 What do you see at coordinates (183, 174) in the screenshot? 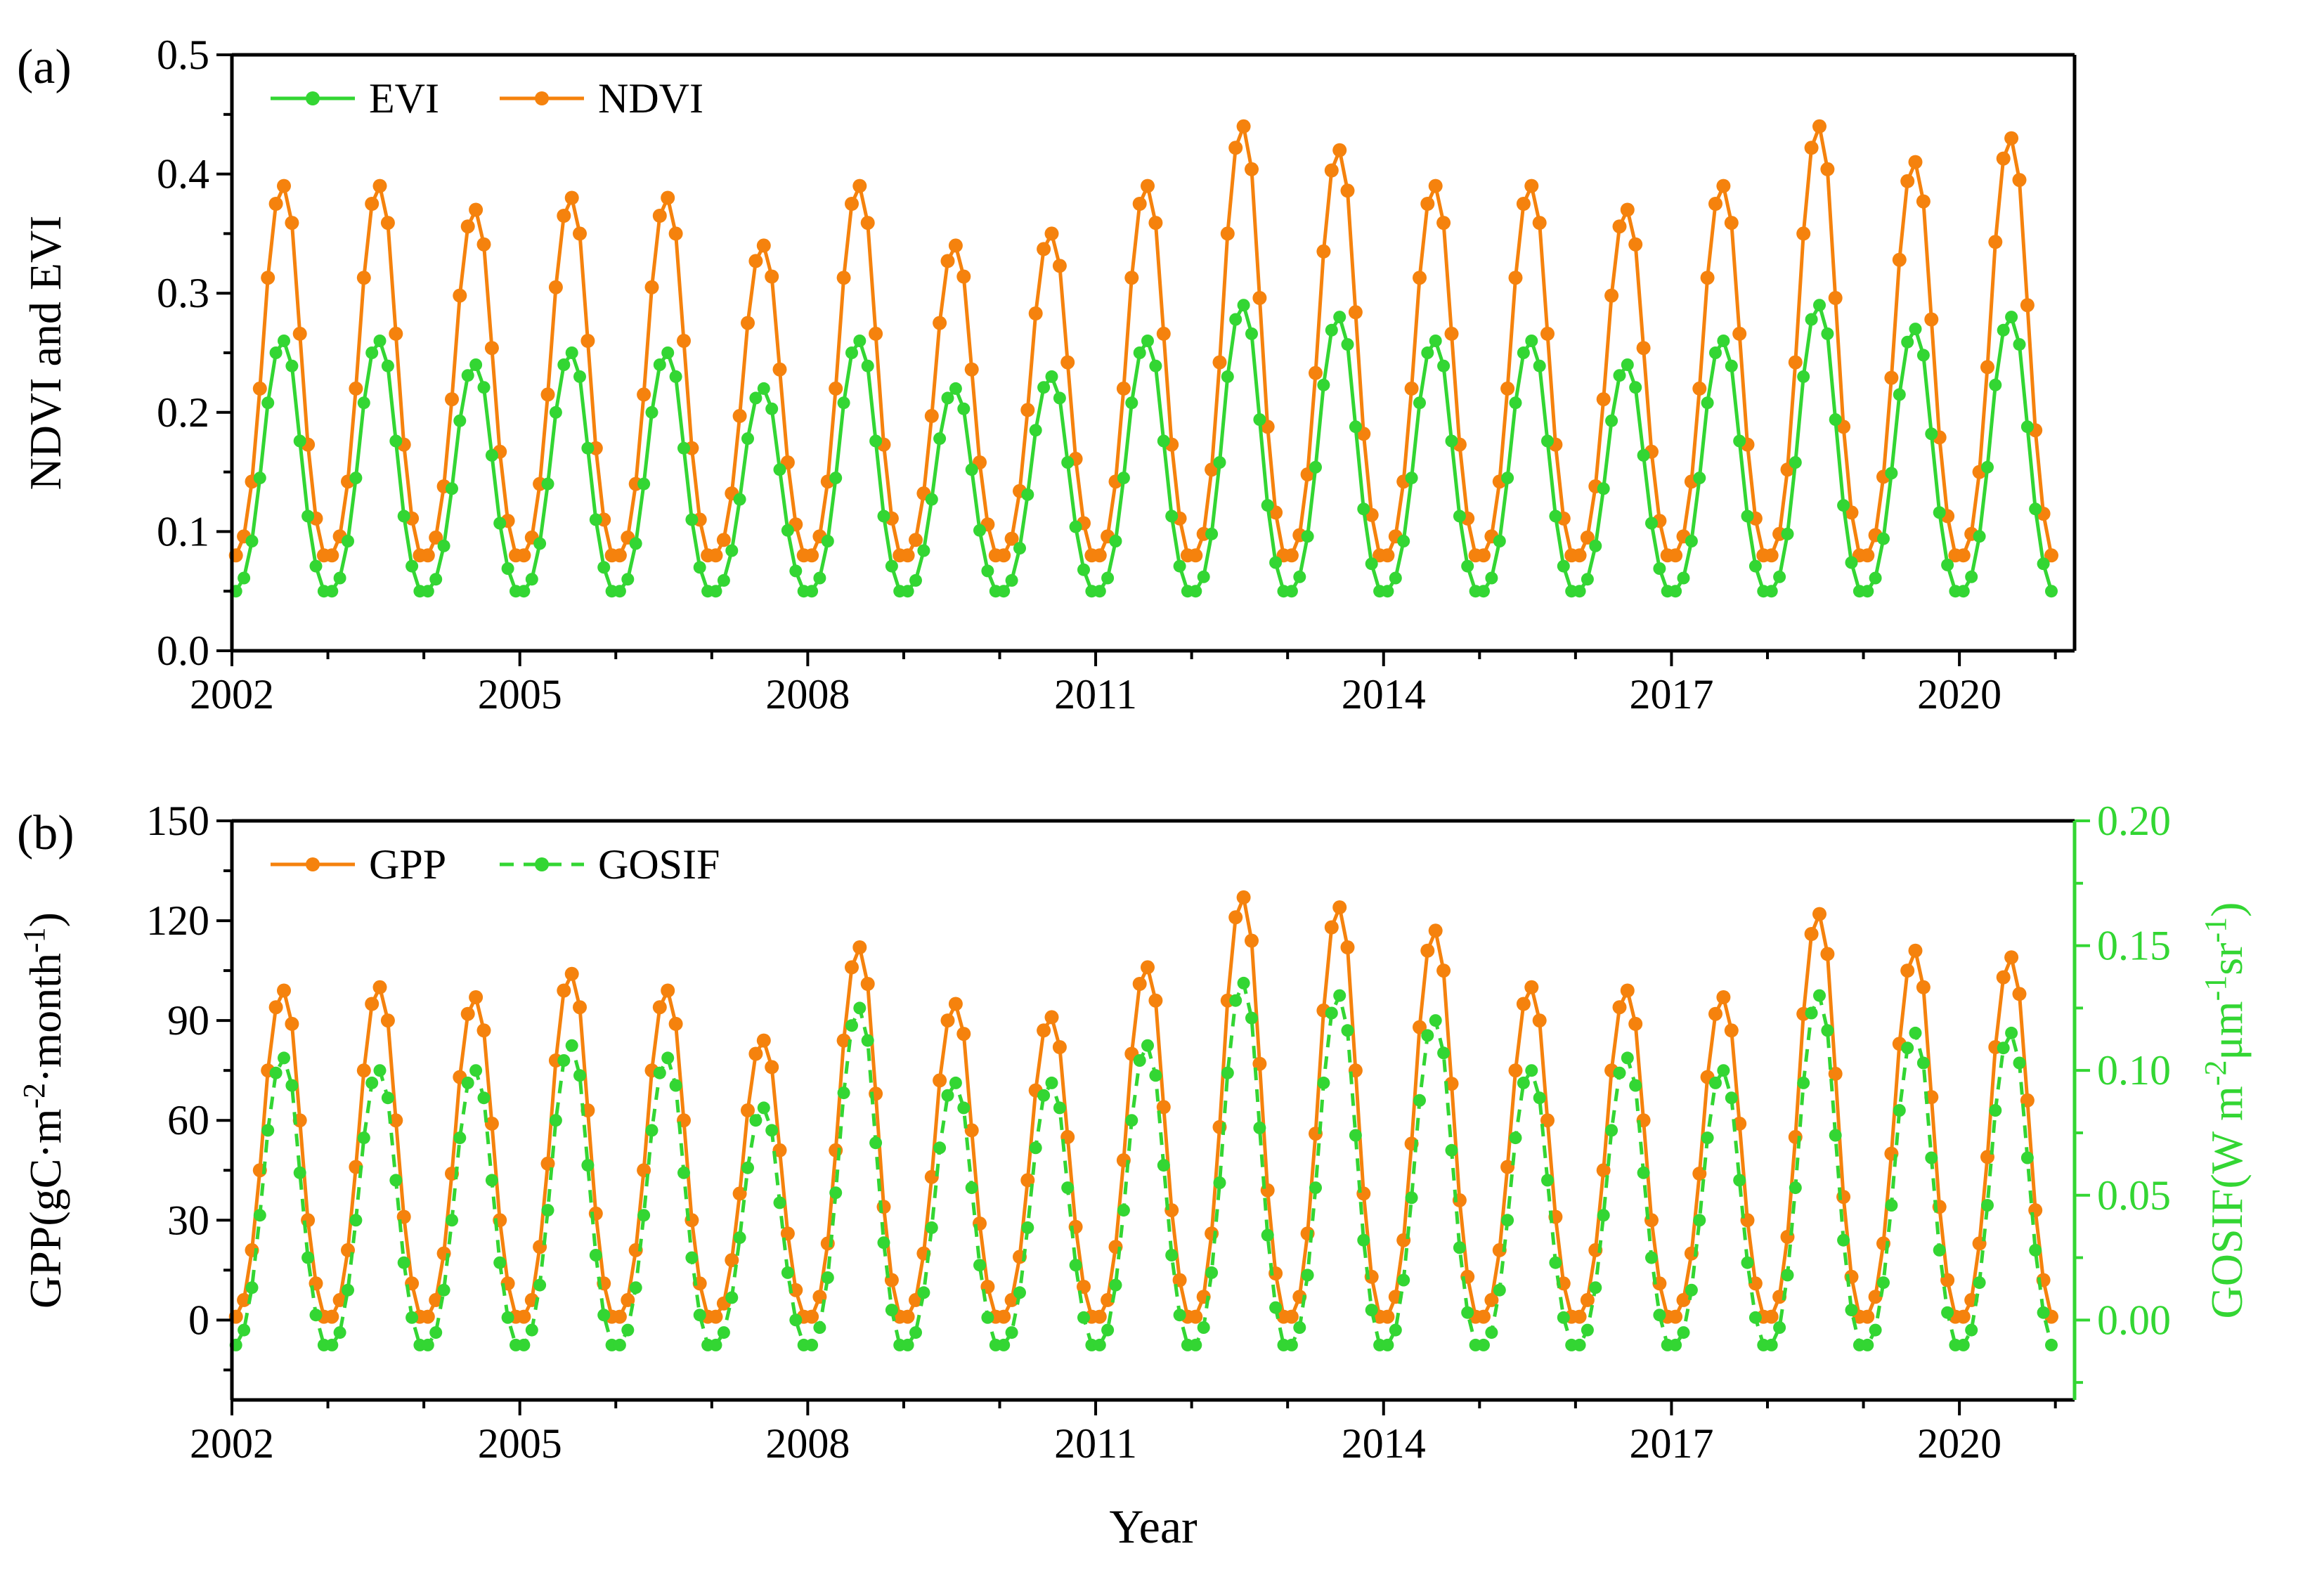
I see `y-left-tick-label: 0.4` at bounding box center [183, 174].